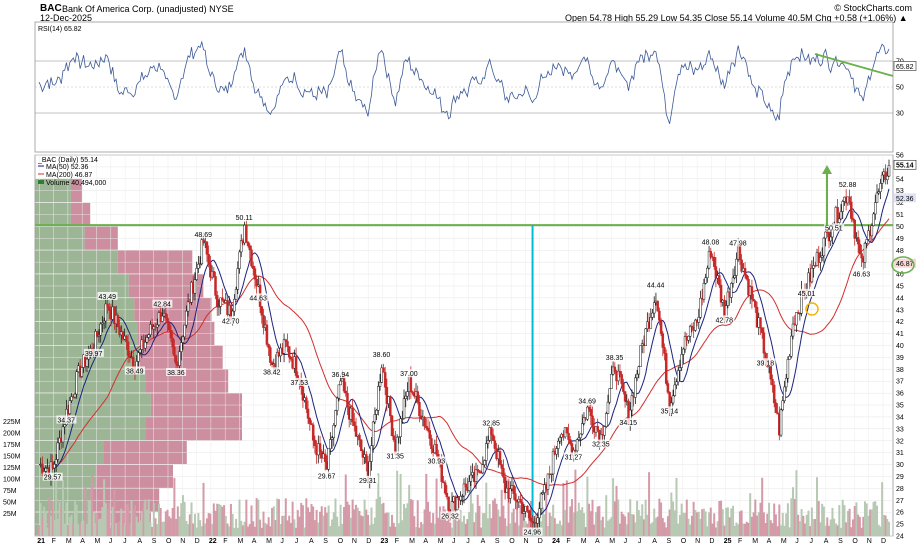  Describe the element at coordinates (125, 541) in the screenshot. I see `x-tick-label: J` at that location.